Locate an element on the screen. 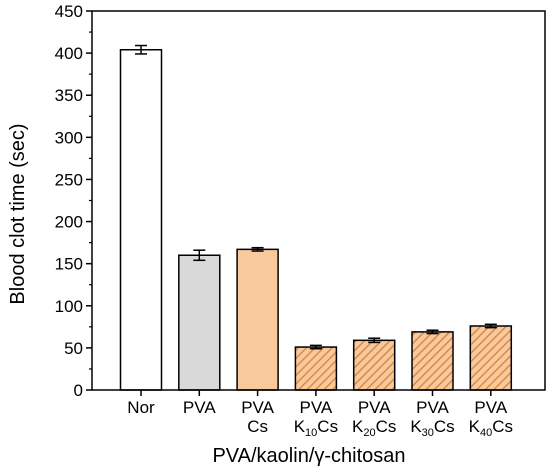 This screenshot has width=552, height=472. x-tick-label: Nor is located at coordinates (141, 407).